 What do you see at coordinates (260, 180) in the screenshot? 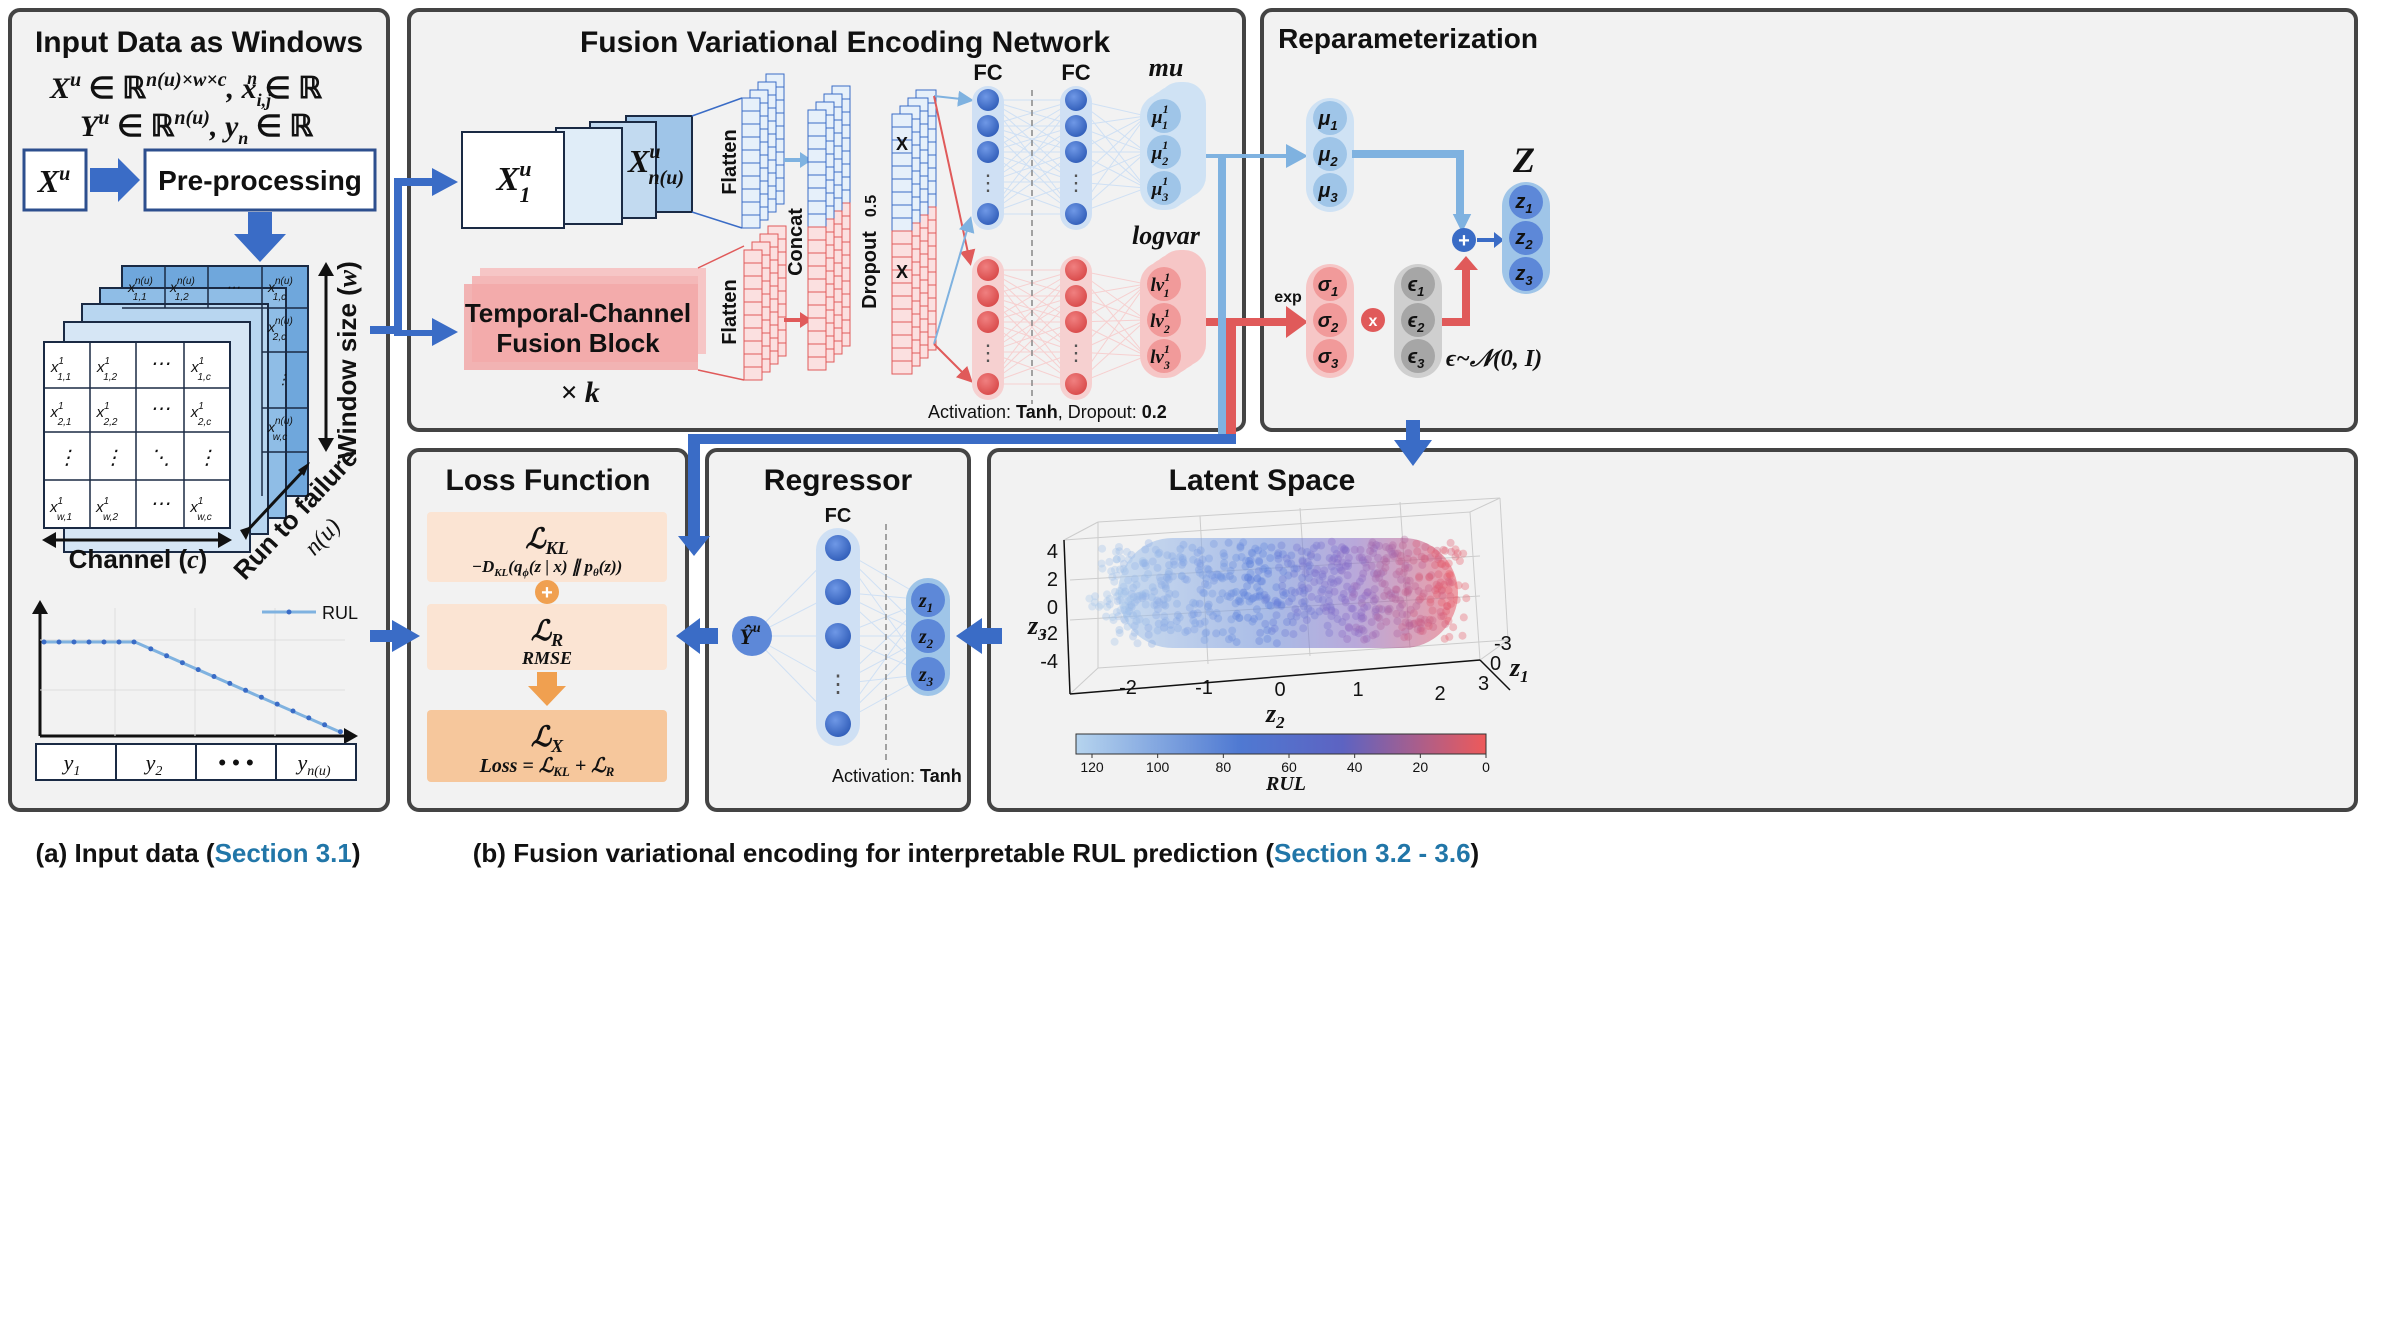
I see `preprocessing-label: Pre-processing` at bounding box center [260, 180].